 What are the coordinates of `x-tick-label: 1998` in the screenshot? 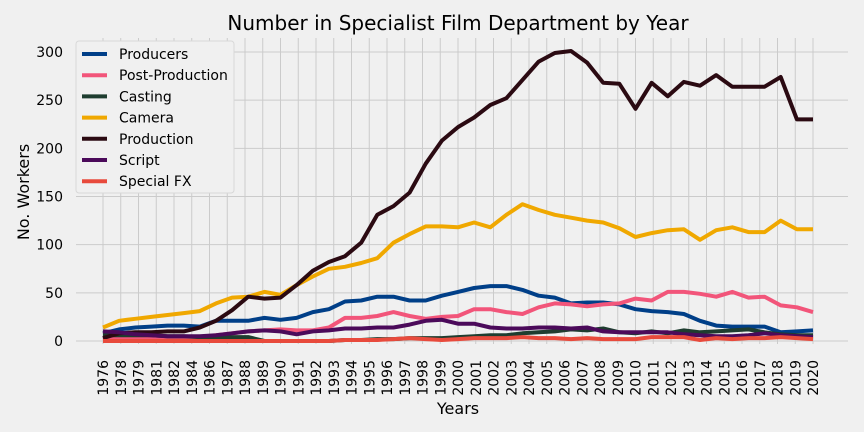 It's located at (424, 378).